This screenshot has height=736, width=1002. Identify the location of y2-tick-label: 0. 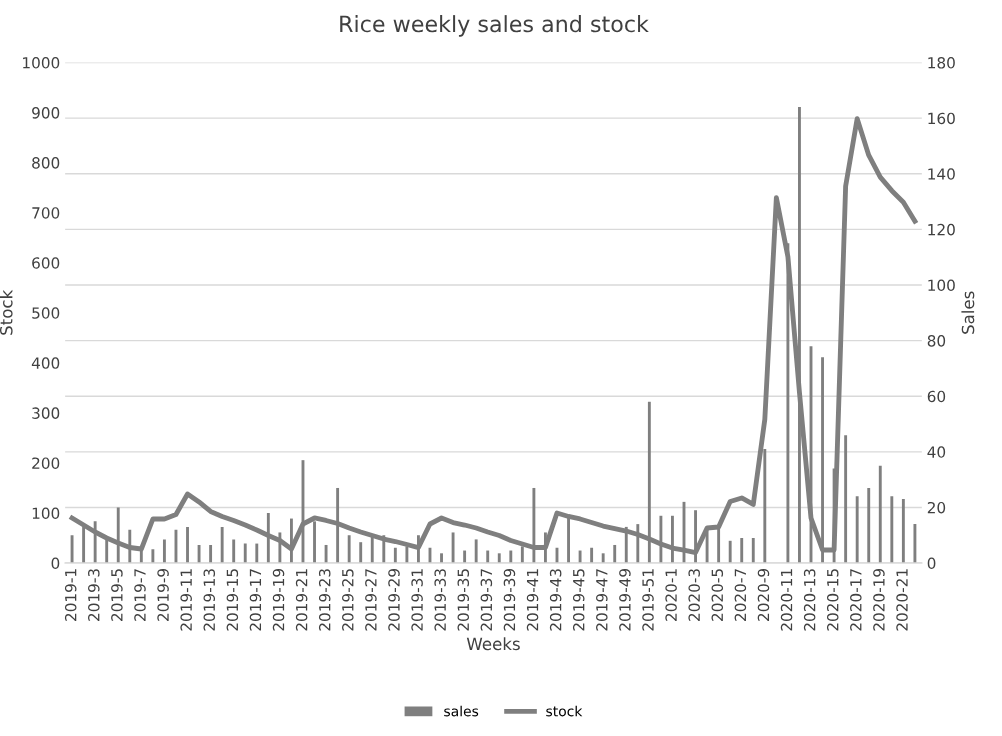
(931, 563).